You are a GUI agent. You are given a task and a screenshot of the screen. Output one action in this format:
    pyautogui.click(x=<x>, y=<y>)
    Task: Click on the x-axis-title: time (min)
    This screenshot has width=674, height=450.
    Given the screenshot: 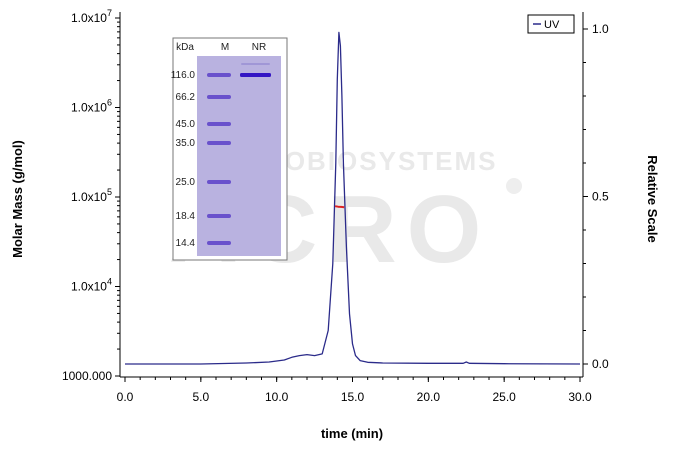 What is the action you would take?
    pyautogui.click(x=352, y=433)
    